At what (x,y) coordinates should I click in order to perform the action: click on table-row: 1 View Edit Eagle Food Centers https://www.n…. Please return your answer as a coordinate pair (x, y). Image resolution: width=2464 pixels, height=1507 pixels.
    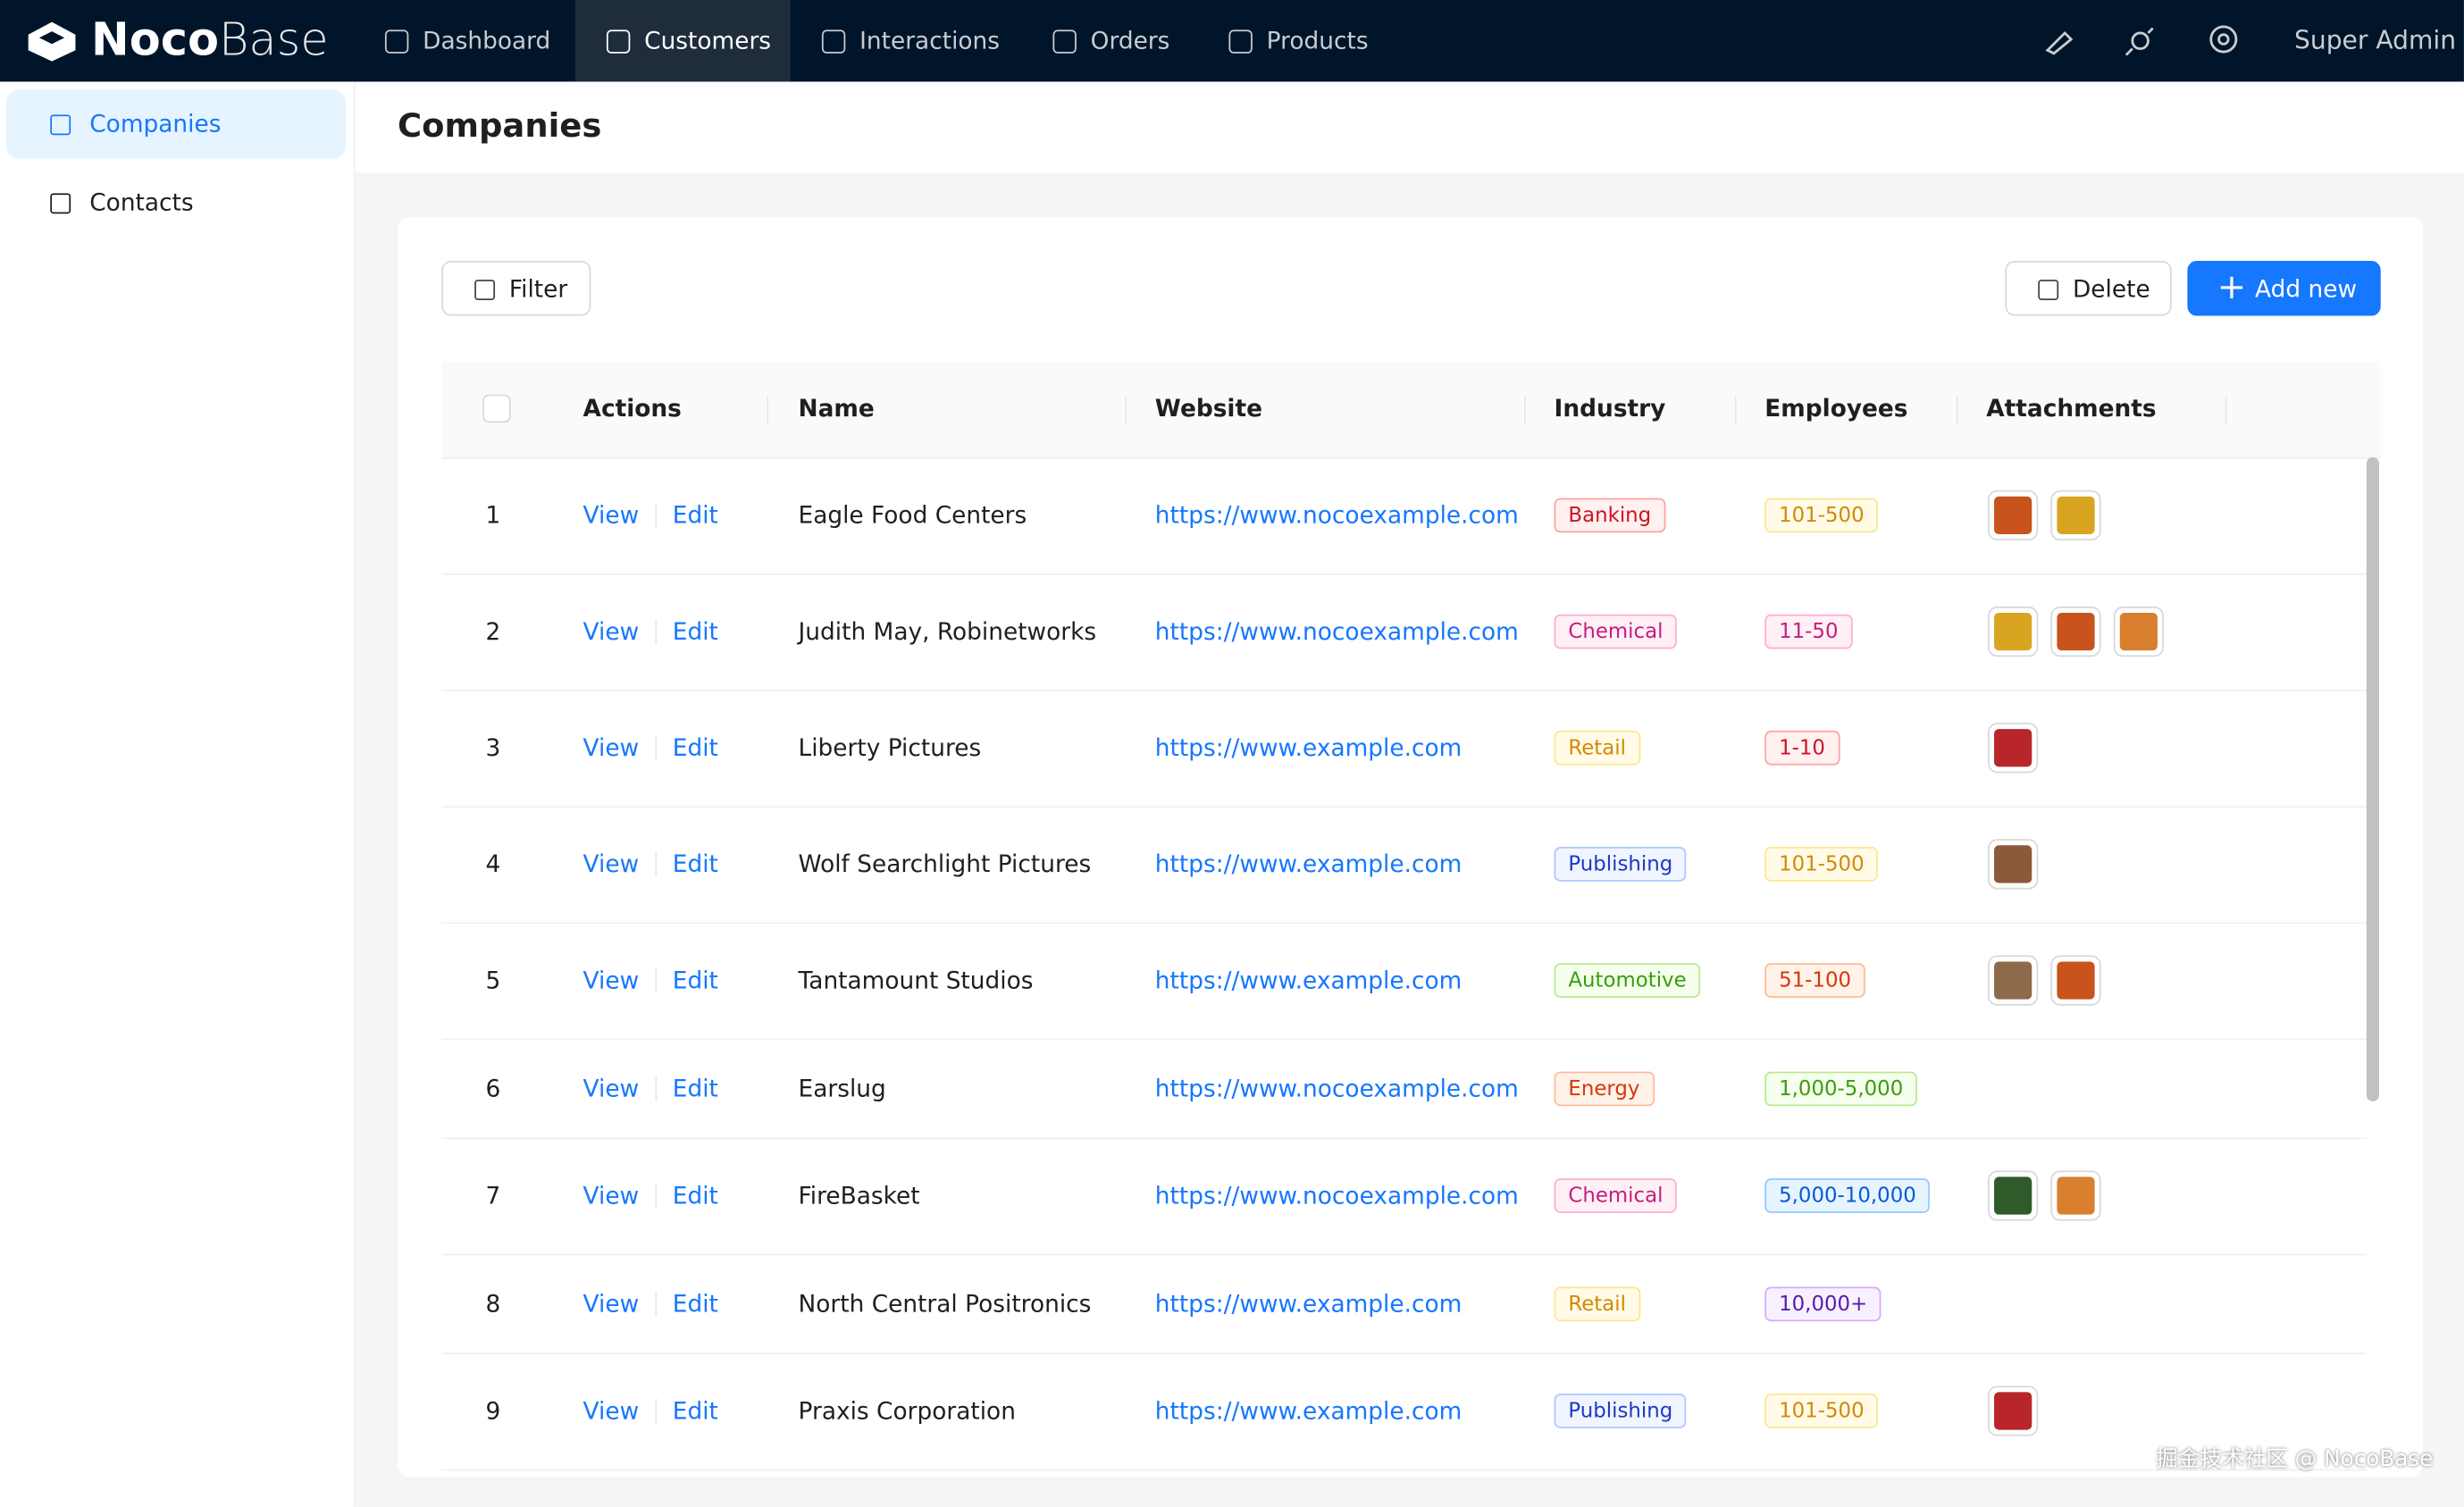
    Looking at the image, I should click on (1404, 516).